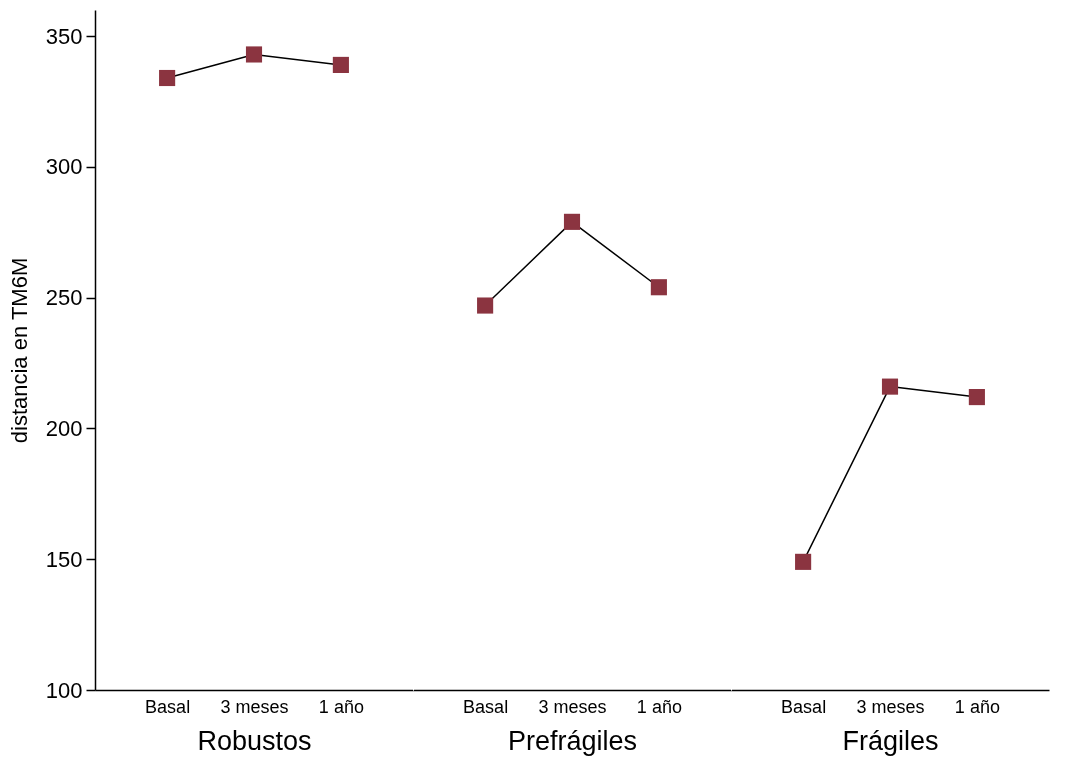  What do you see at coordinates (572, 740) in the screenshot?
I see `x-axis-title: Prefrágiles` at bounding box center [572, 740].